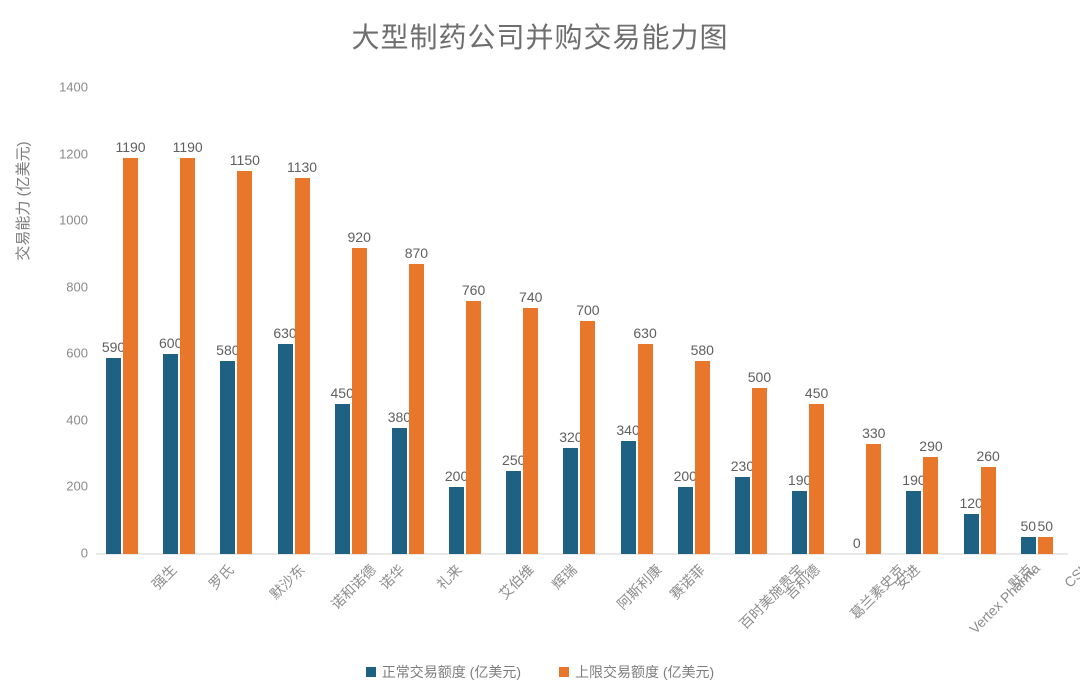 This screenshot has height=699, width=1080. What do you see at coordinates (287, 582) in the screenshot?
I see `x-axis-category-label: 默沙东` at bounding box center [287, 582].